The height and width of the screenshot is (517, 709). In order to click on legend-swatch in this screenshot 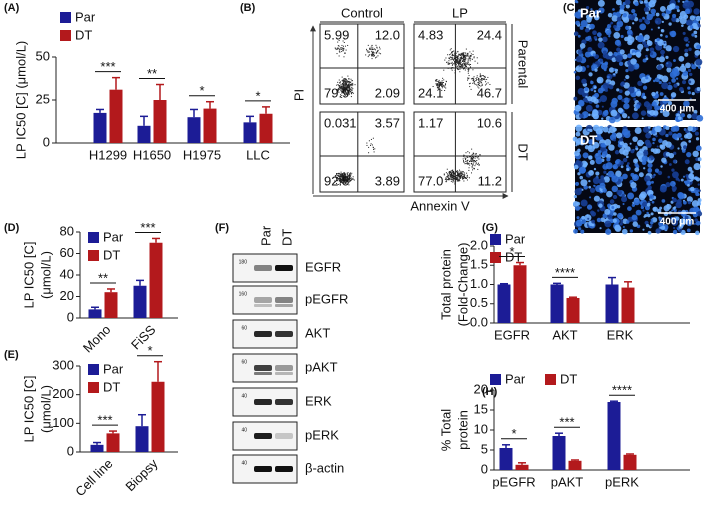, I will do `click(65, 35)`.